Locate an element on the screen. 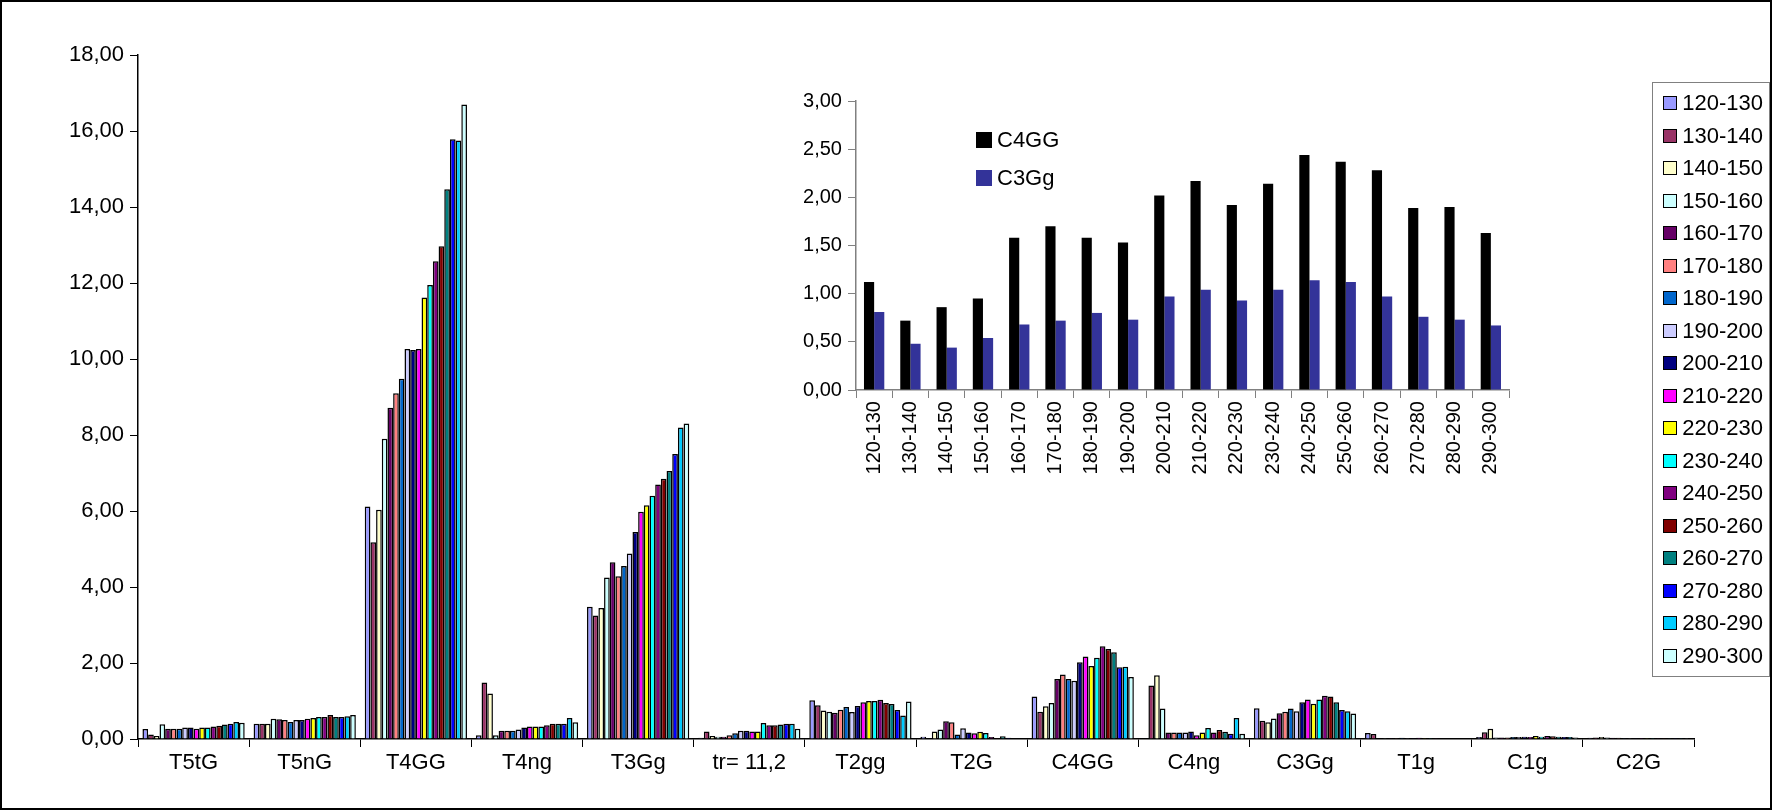 This screenshot has width=1772, height=810. x-tick-label: 260-270 is located at coordinates (1380, 438).